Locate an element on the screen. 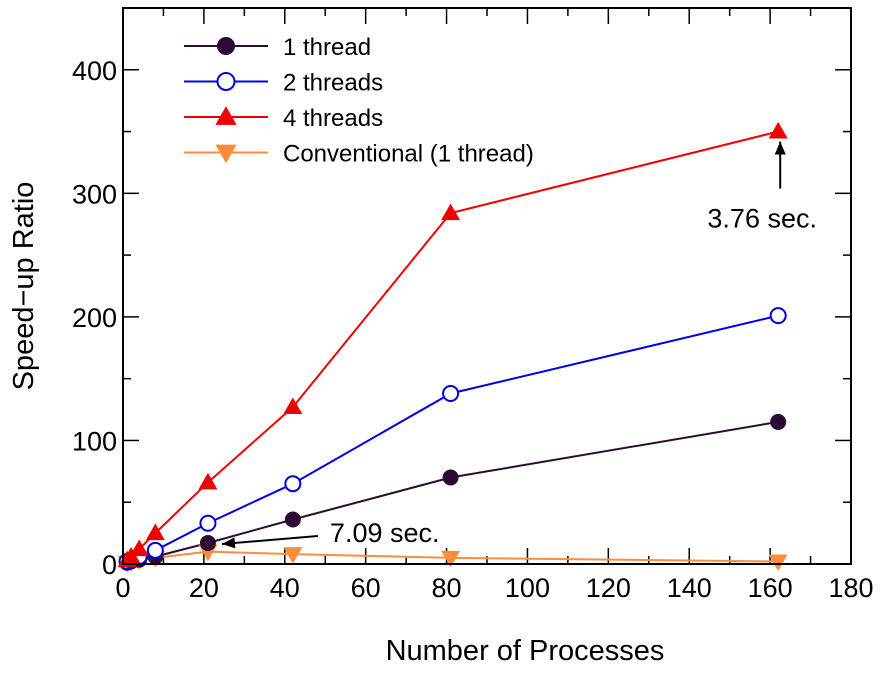 This screenshot has height=675, width=887. annotation-label-7-09-sec: 7.09 sec. is located at coordinates (385, 533).